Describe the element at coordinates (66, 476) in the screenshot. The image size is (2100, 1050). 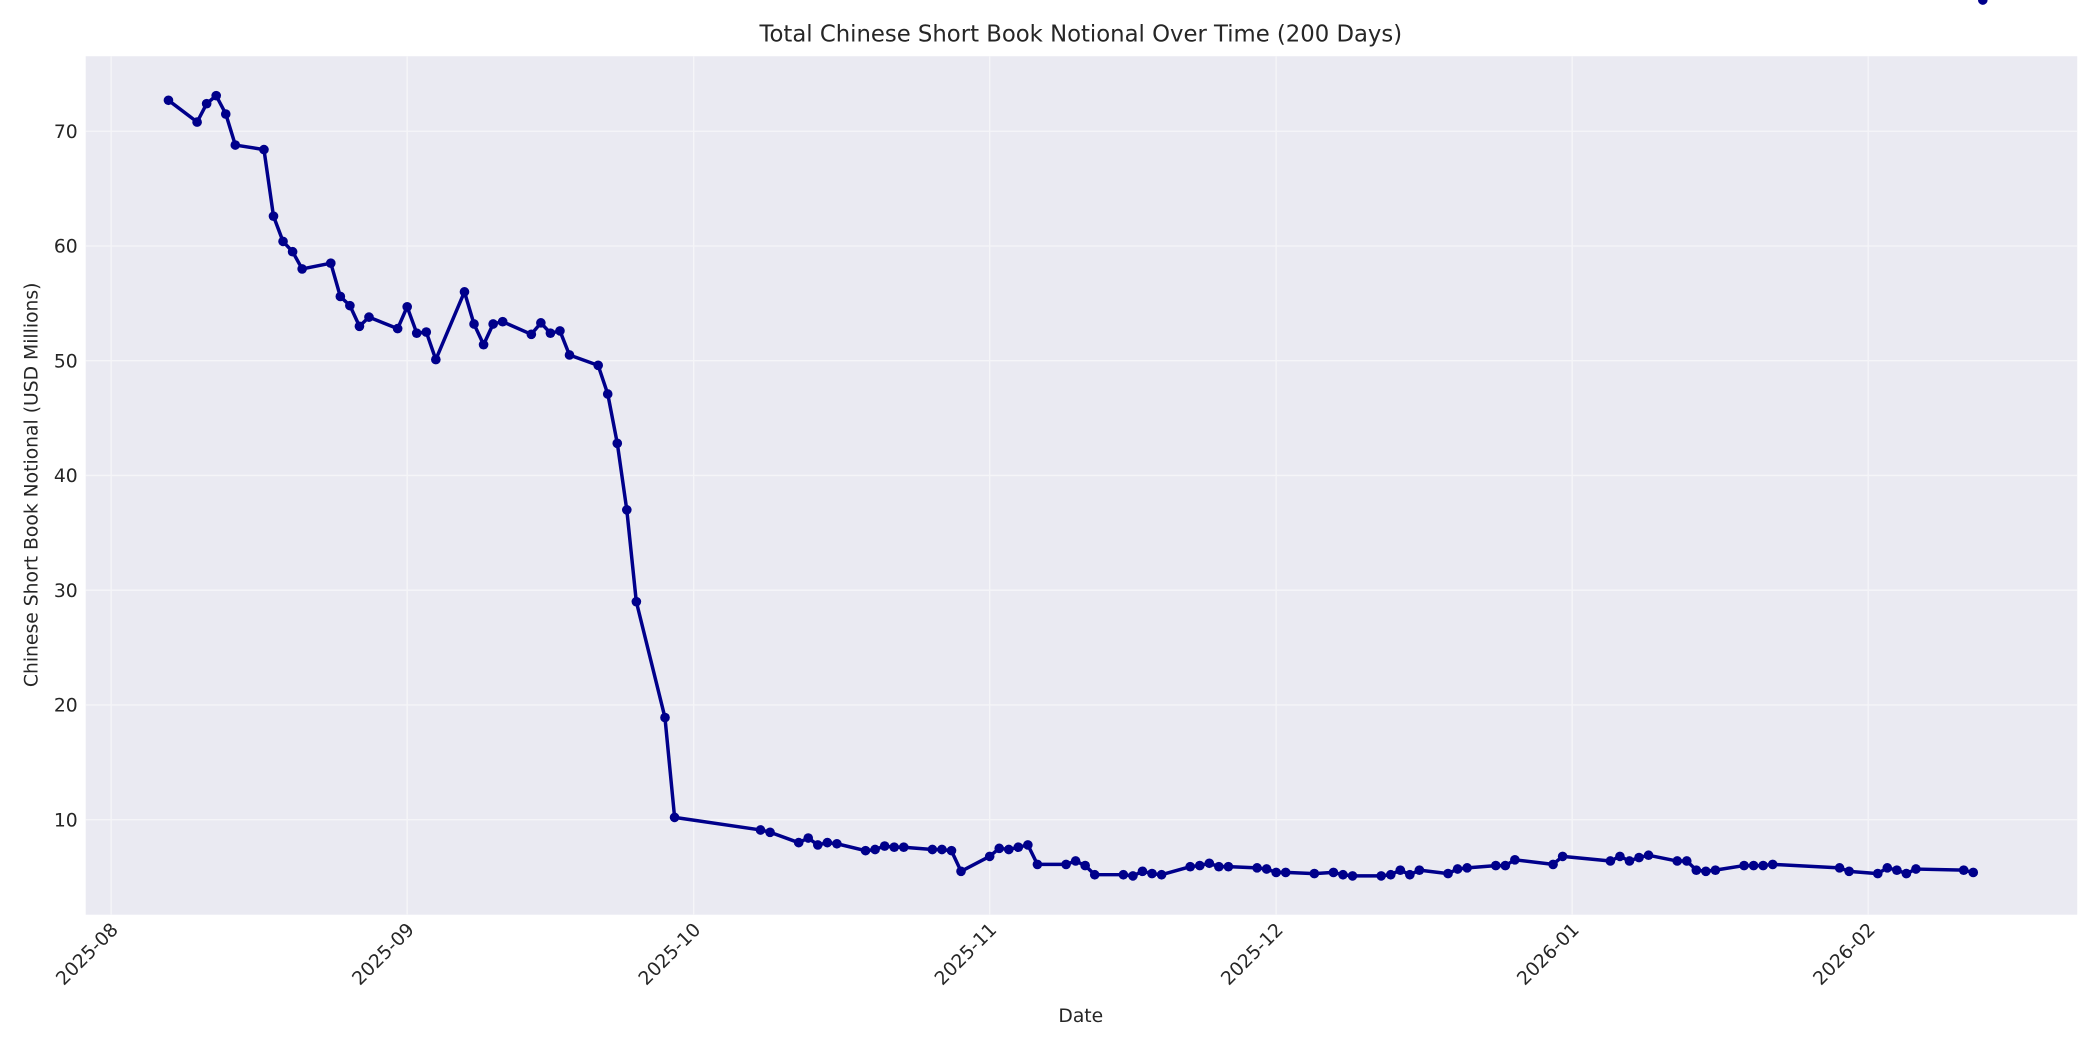
I see `y-tick-label: 40` at that location.